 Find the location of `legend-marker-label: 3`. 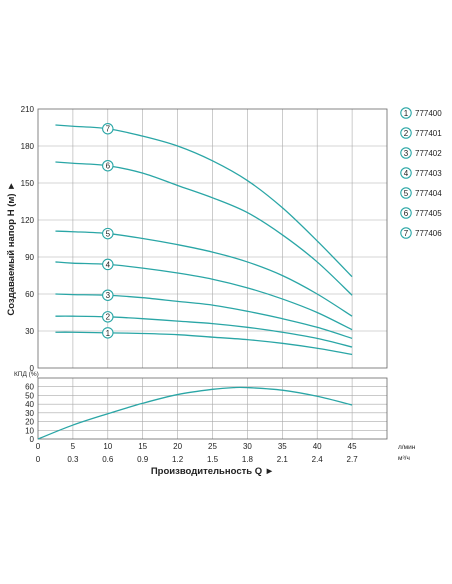

legend-marker-label: 3 is located at coordinates (406, 153).